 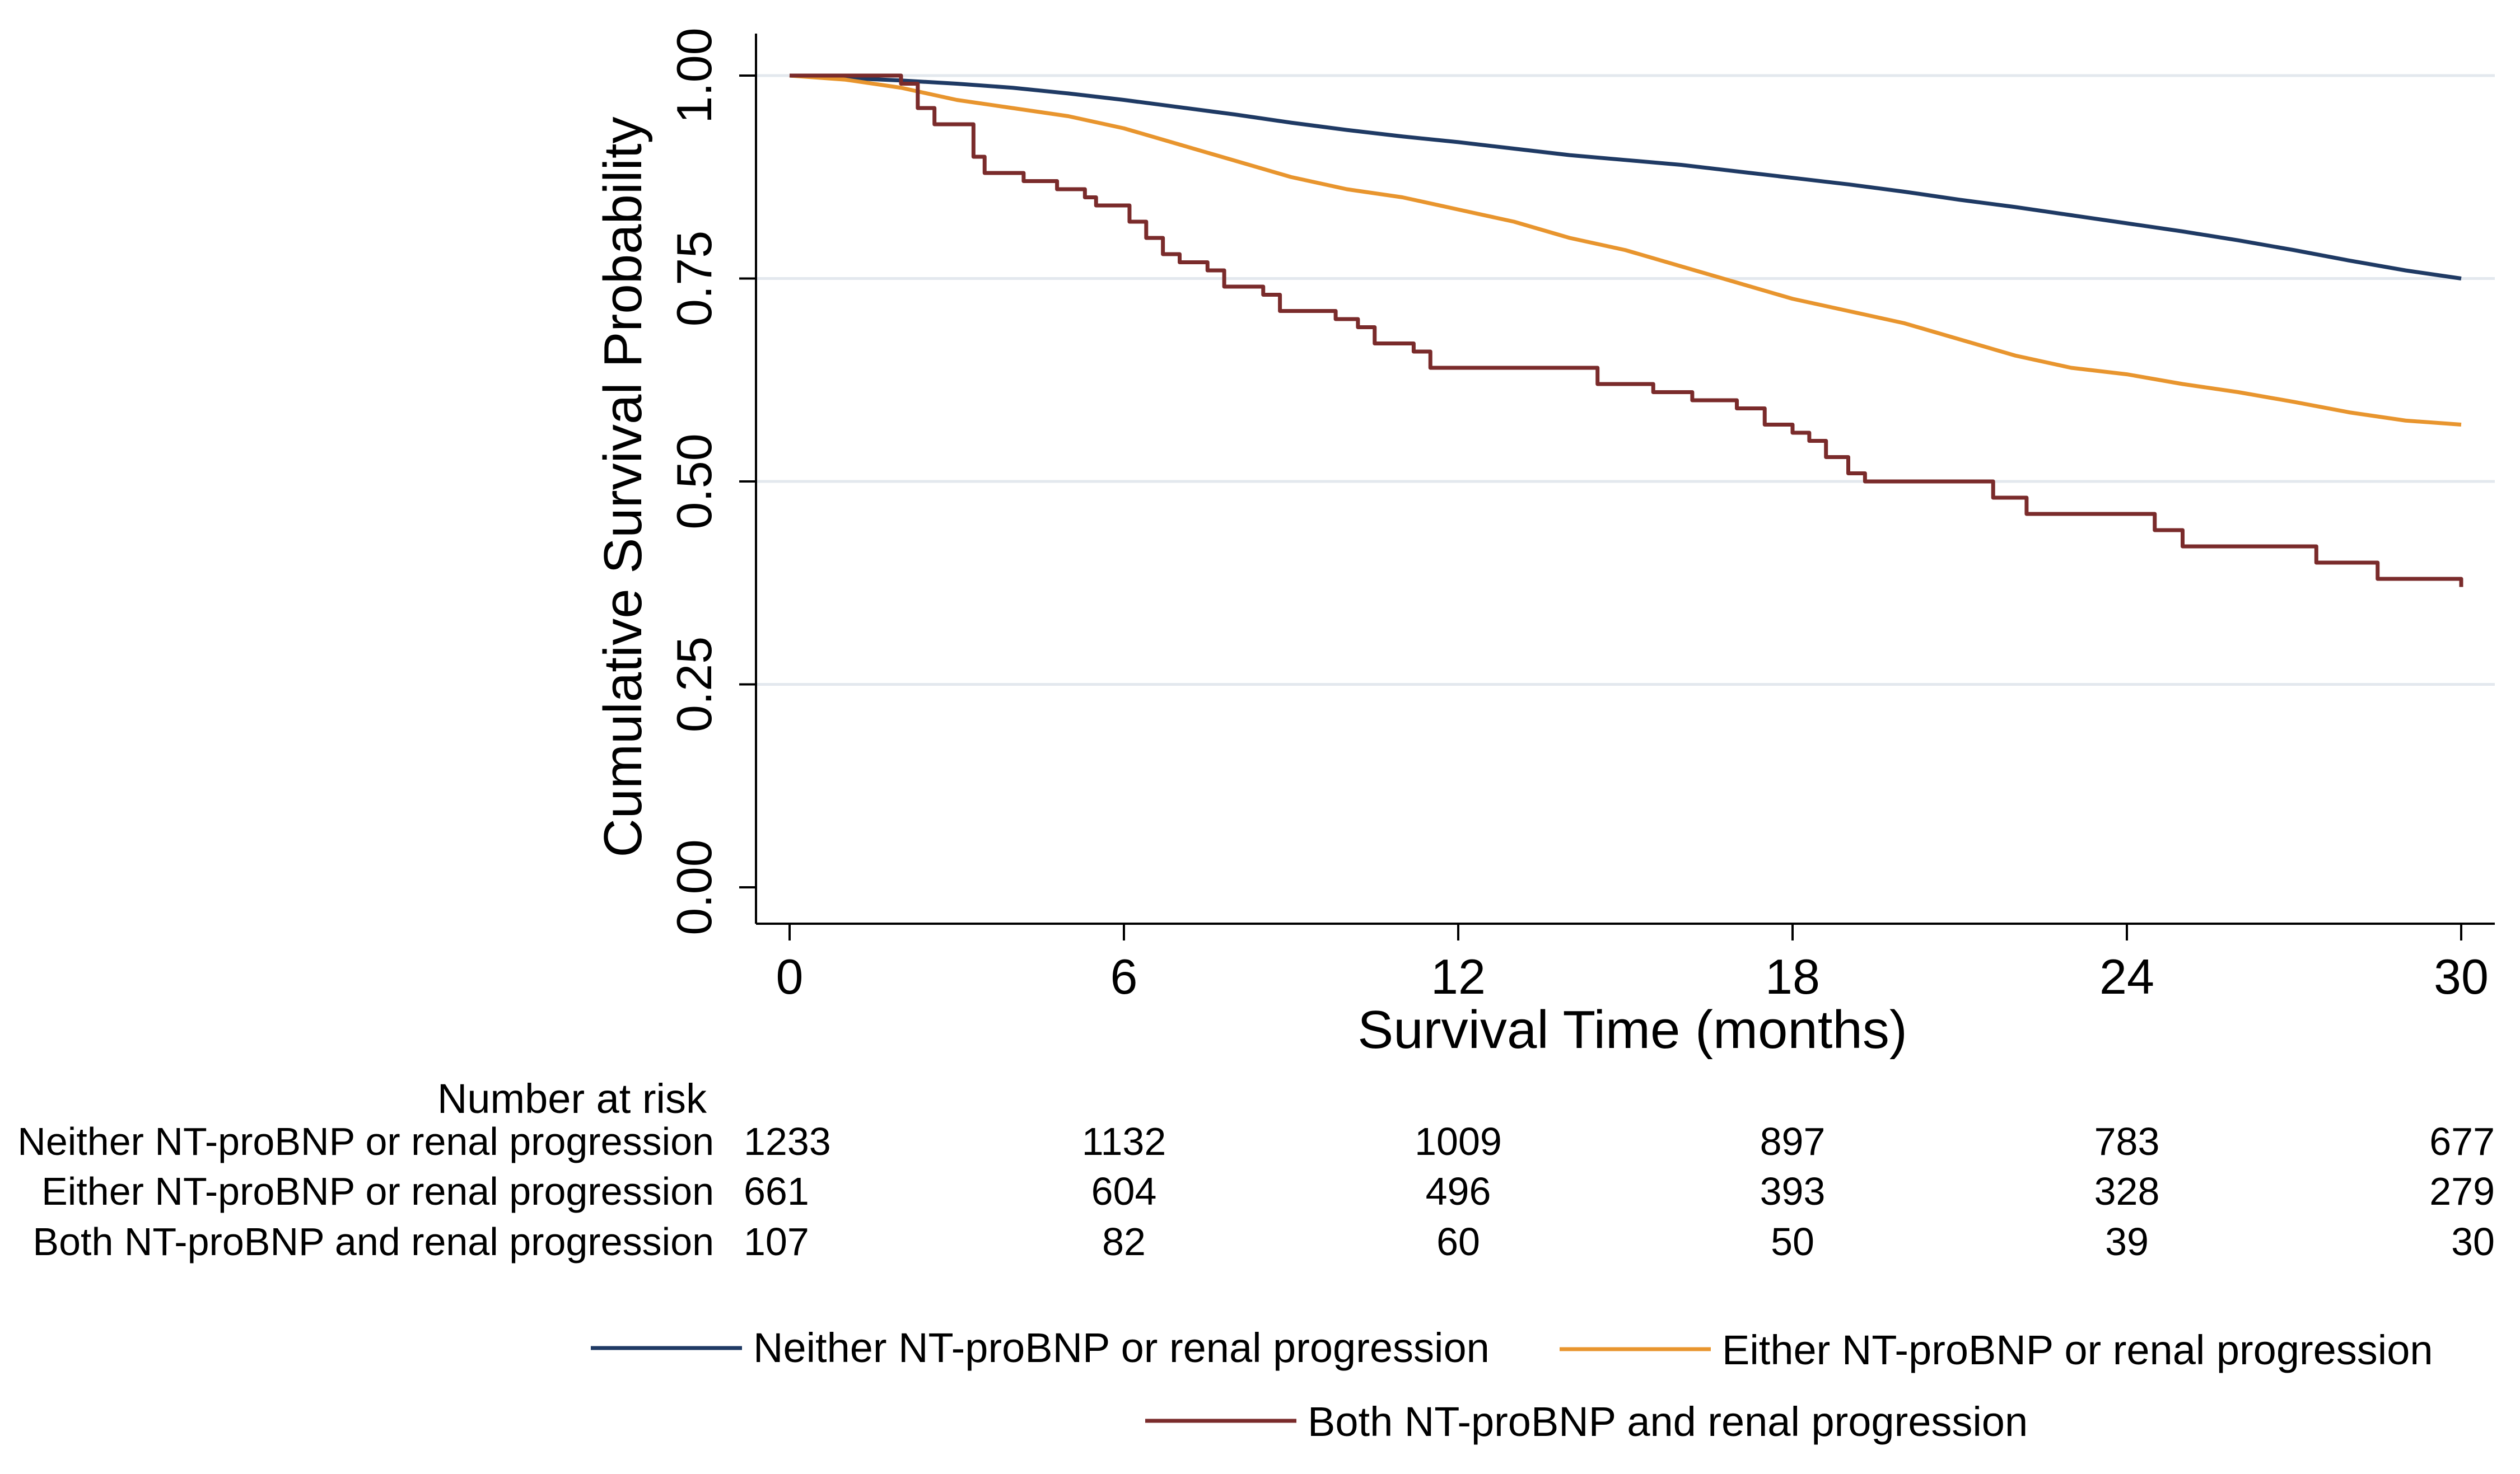 What do you see at coordinates (2078, 1350) in the screenshot?
I see `legend-label-1: Either NT-proBNP or renal progression` at bounding box center [2078, 1350].